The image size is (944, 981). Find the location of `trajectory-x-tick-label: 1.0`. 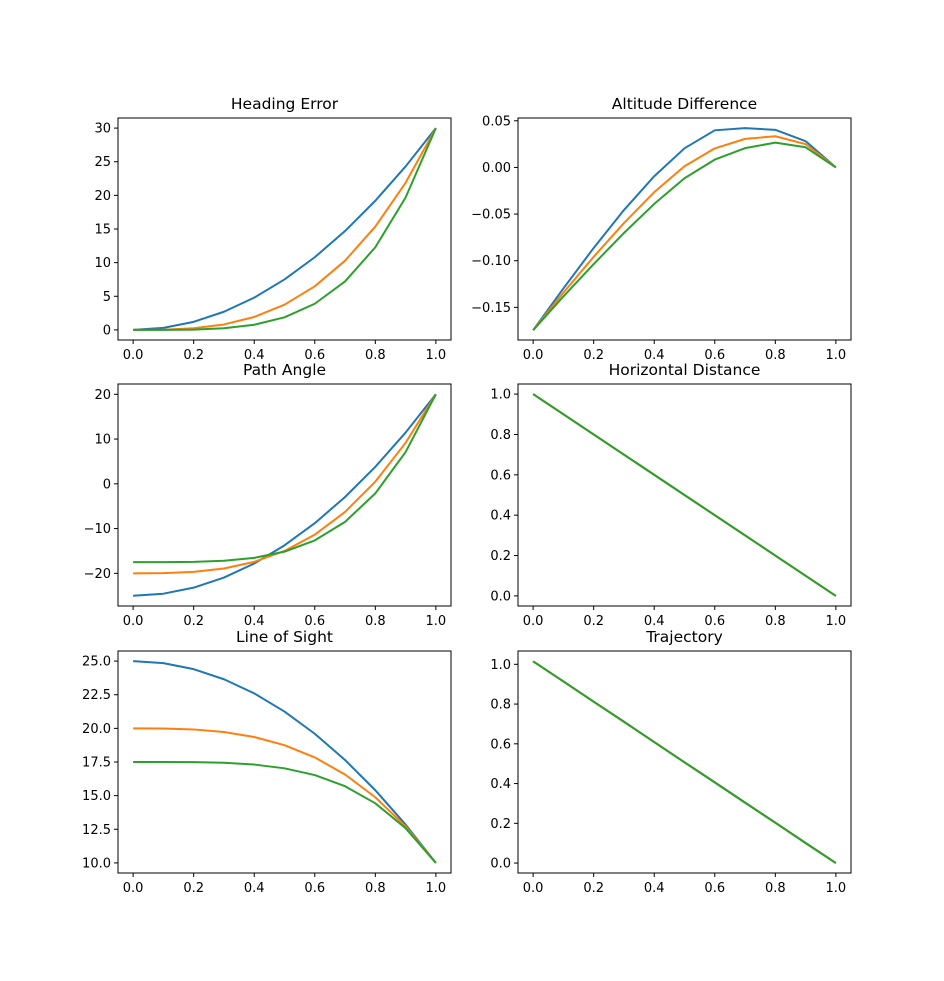

trajectory-x-tick-label: 1.0 is located at coordinates (836, 888).